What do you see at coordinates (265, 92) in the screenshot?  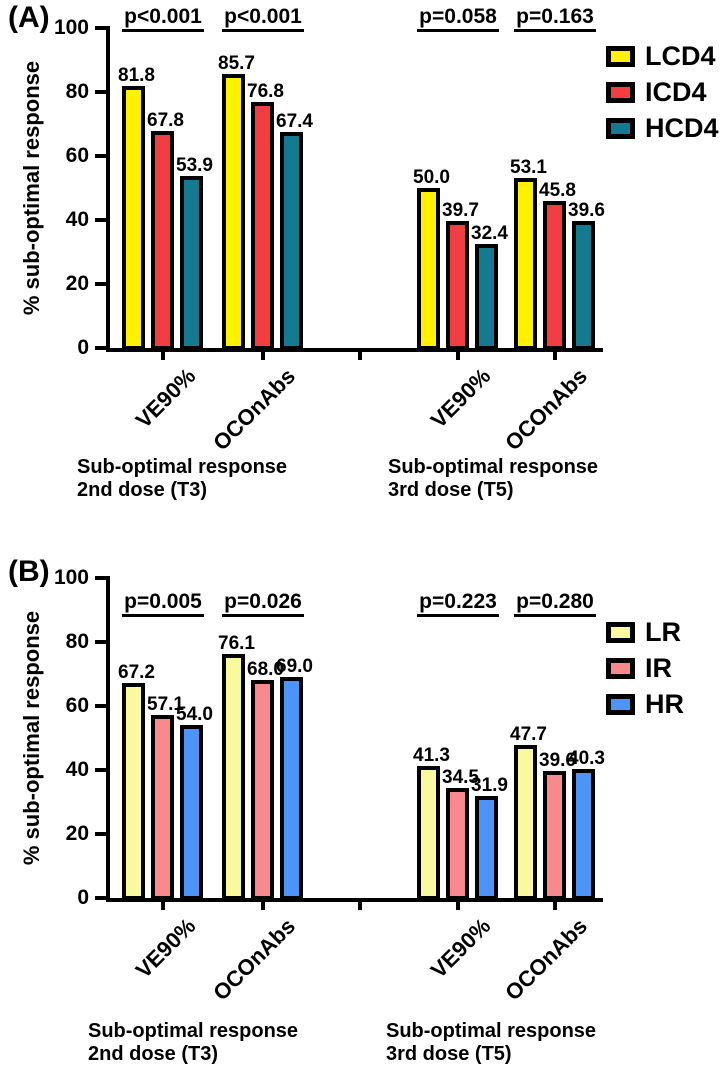 I see `bar-value-label: 76.8` at bounding box center [265, 92].